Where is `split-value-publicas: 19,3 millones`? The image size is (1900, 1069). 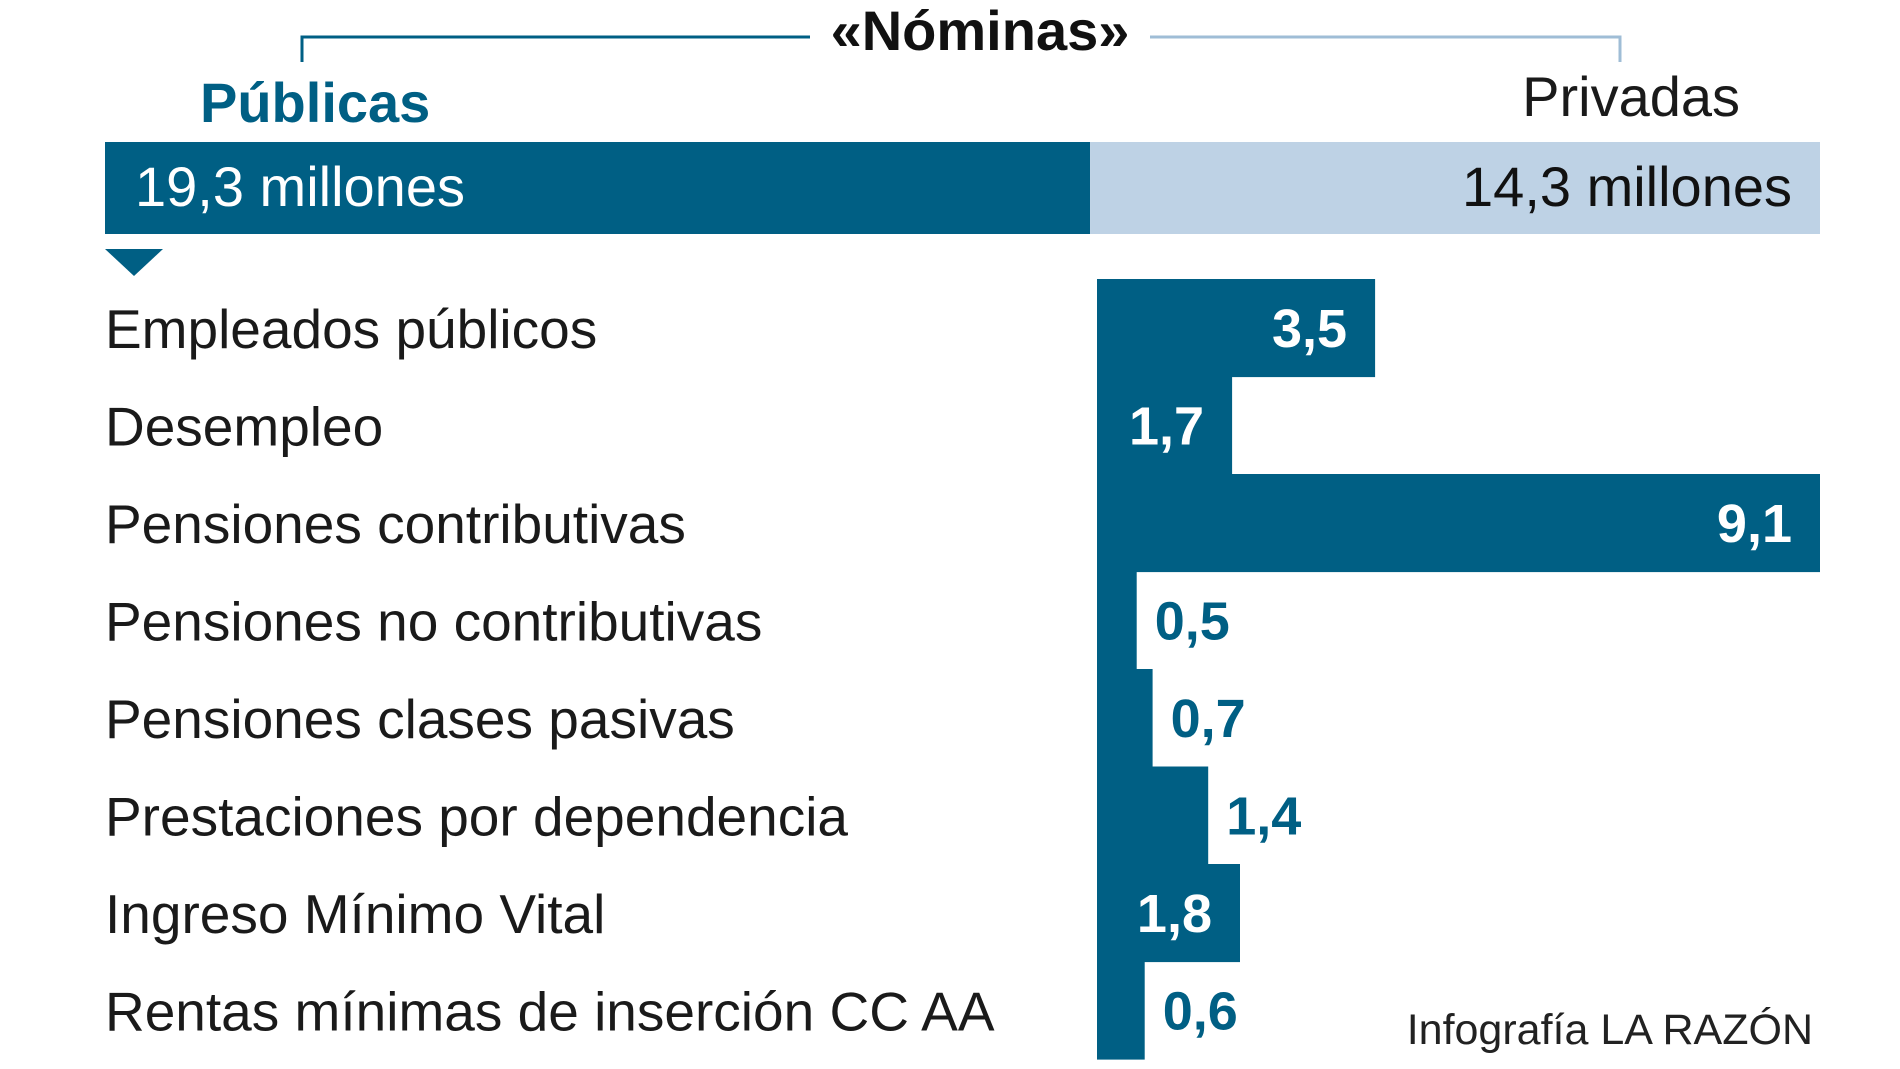
split-value-publicas: 19,3 millones is located at coordinates (300, 186).